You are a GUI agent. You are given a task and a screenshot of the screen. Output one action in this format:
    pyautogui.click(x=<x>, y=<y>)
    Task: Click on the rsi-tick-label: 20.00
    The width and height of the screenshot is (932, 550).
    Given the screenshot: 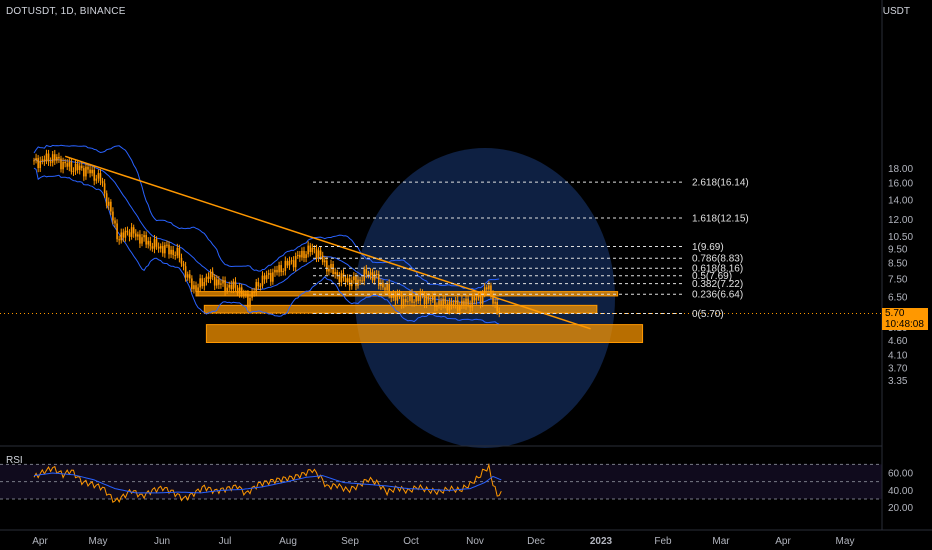 What is the action you would take?
    pyautogui.click(x=900, y=508)
    